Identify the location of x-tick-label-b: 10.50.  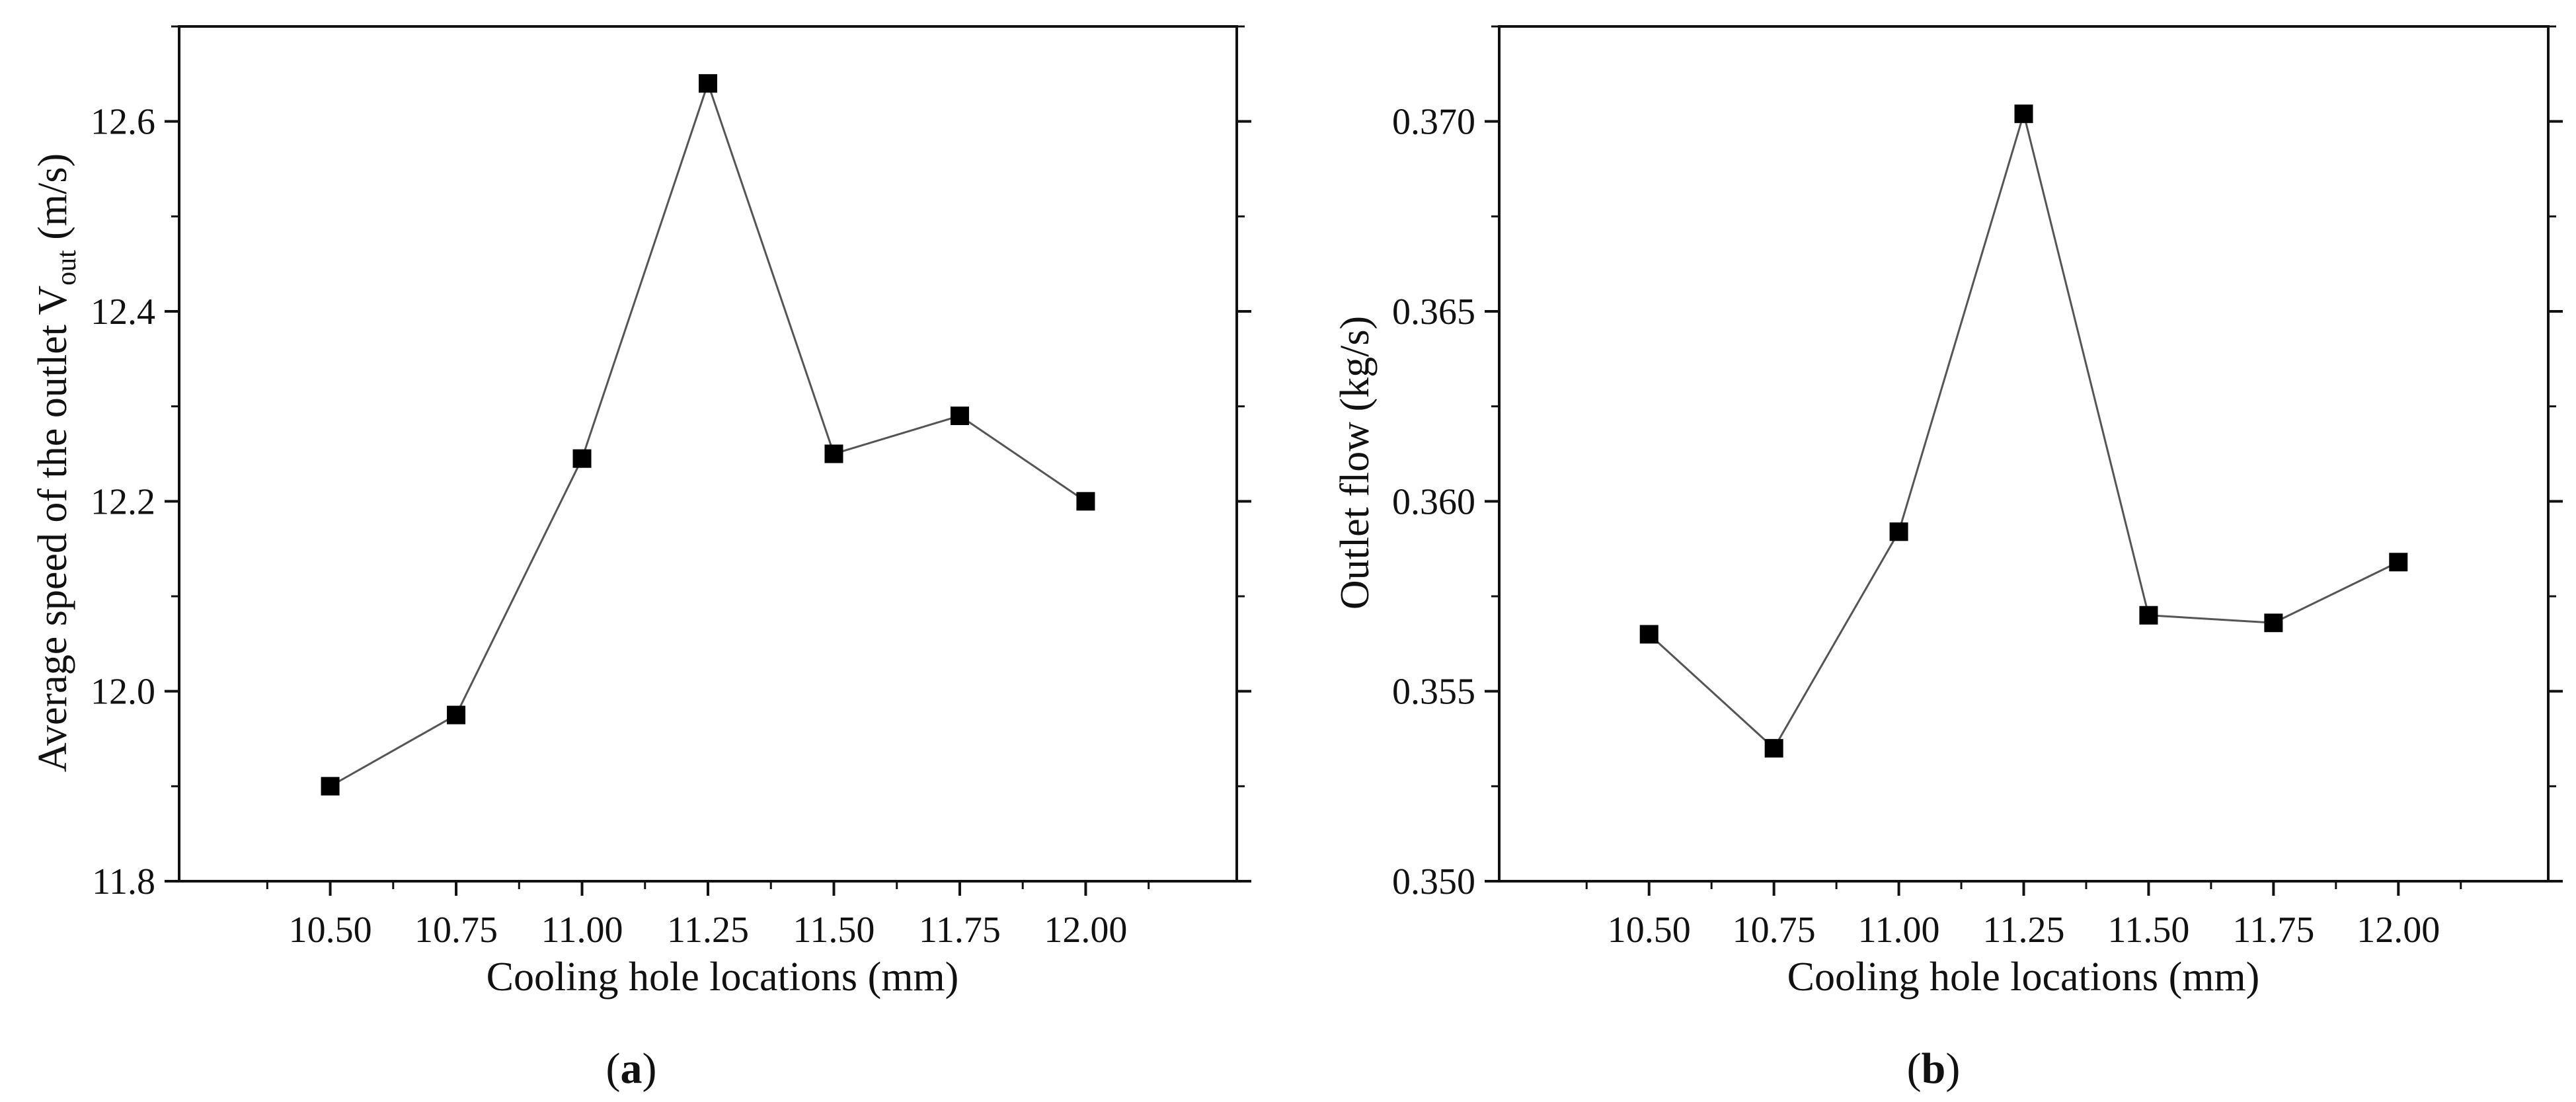
(1649, 930).